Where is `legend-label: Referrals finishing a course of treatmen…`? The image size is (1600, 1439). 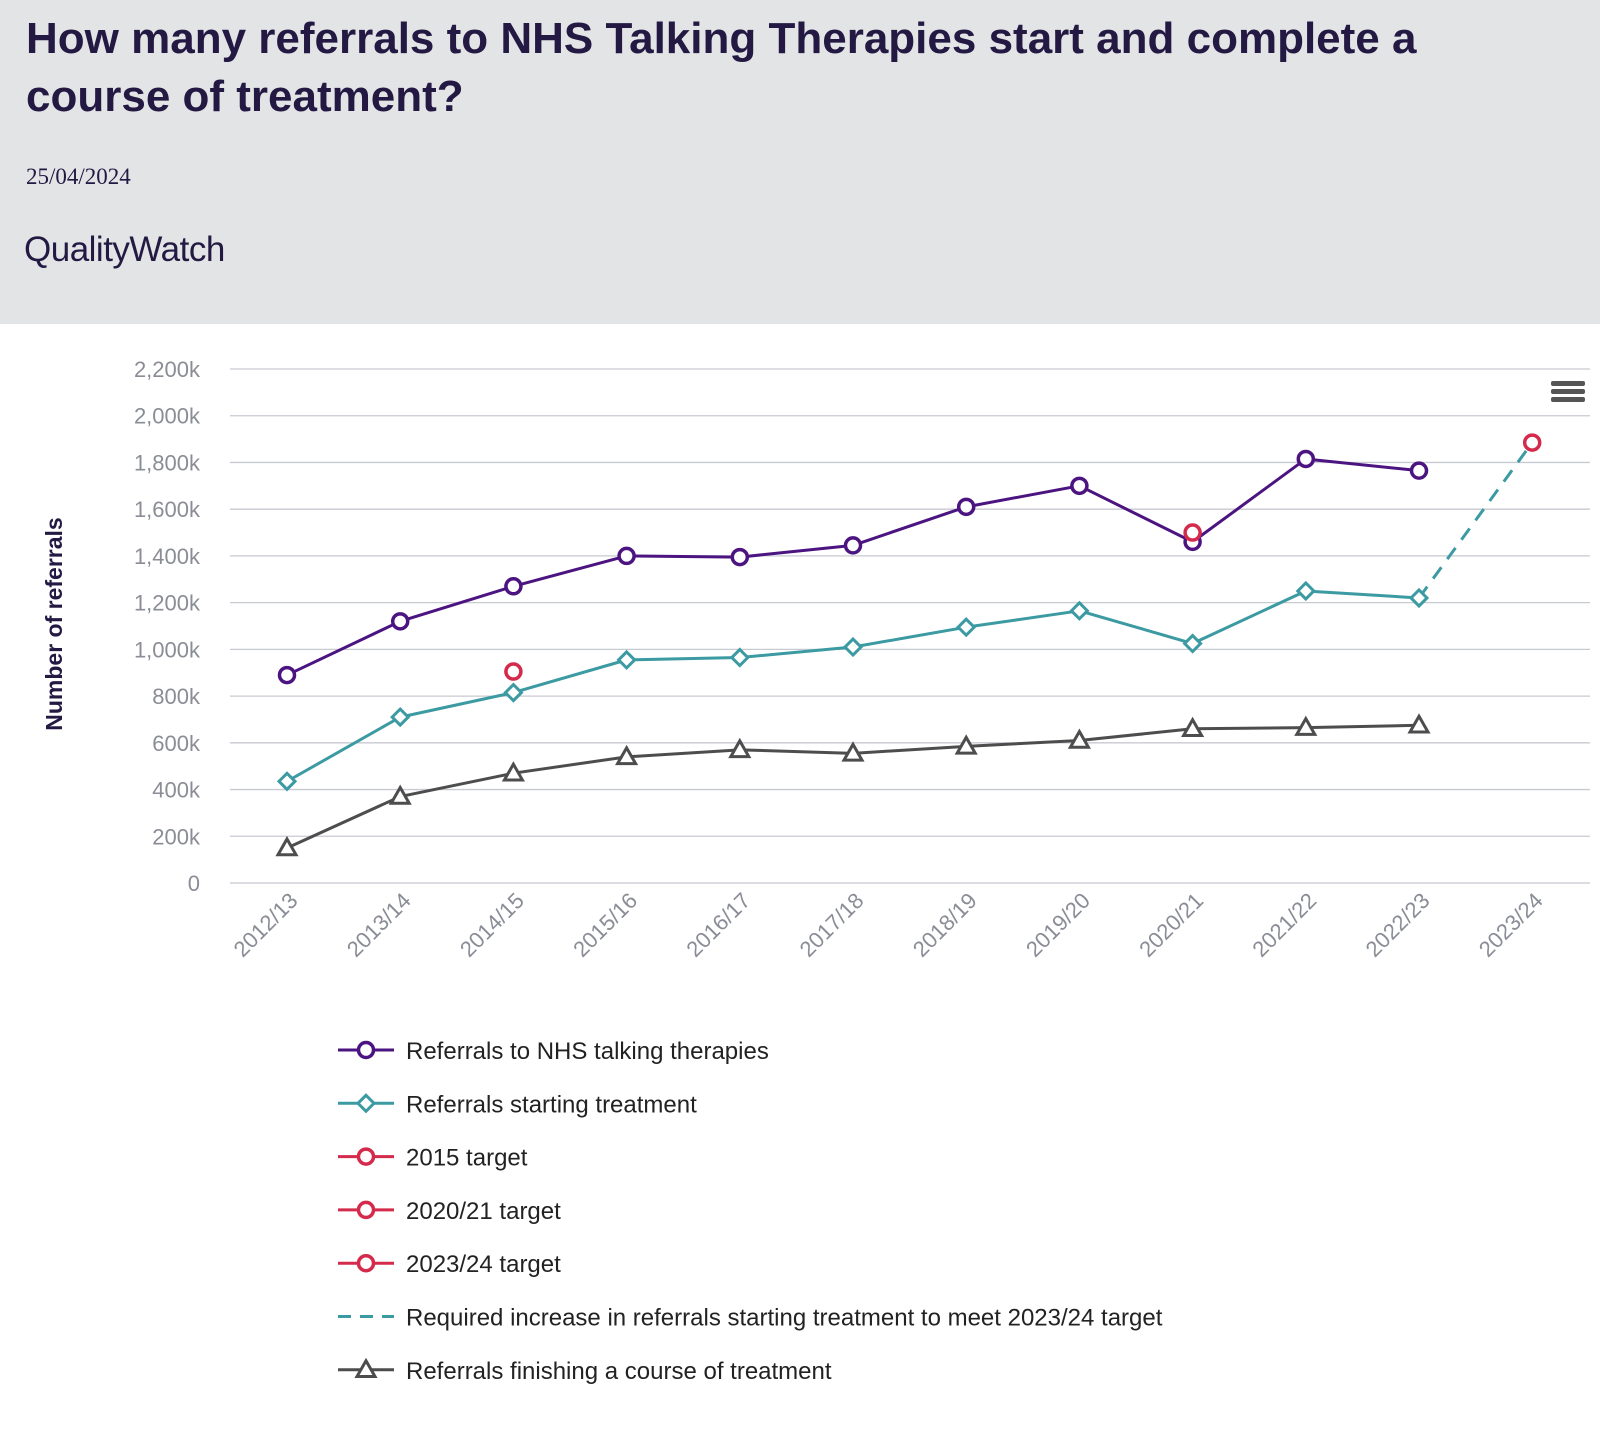
legend-label: Referrals finishing a course of treatmen… is located at coordinates (619, 1371).